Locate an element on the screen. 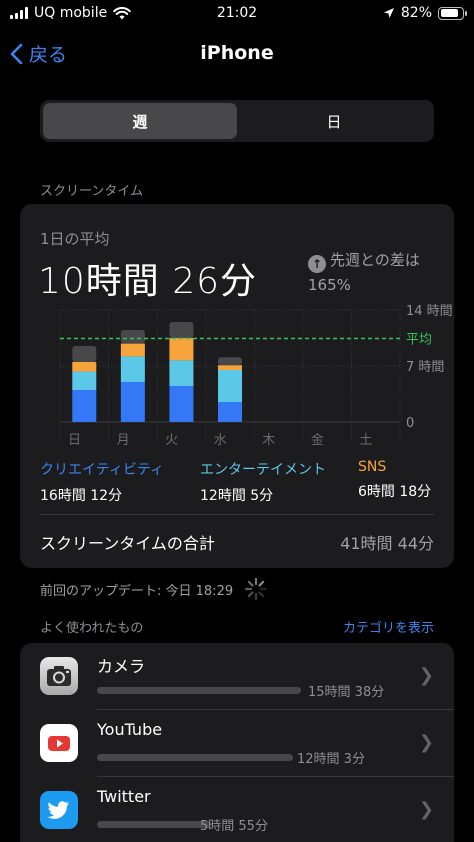  total-label: スクリーンタイムの合計 is located at coordinates (127, 543).